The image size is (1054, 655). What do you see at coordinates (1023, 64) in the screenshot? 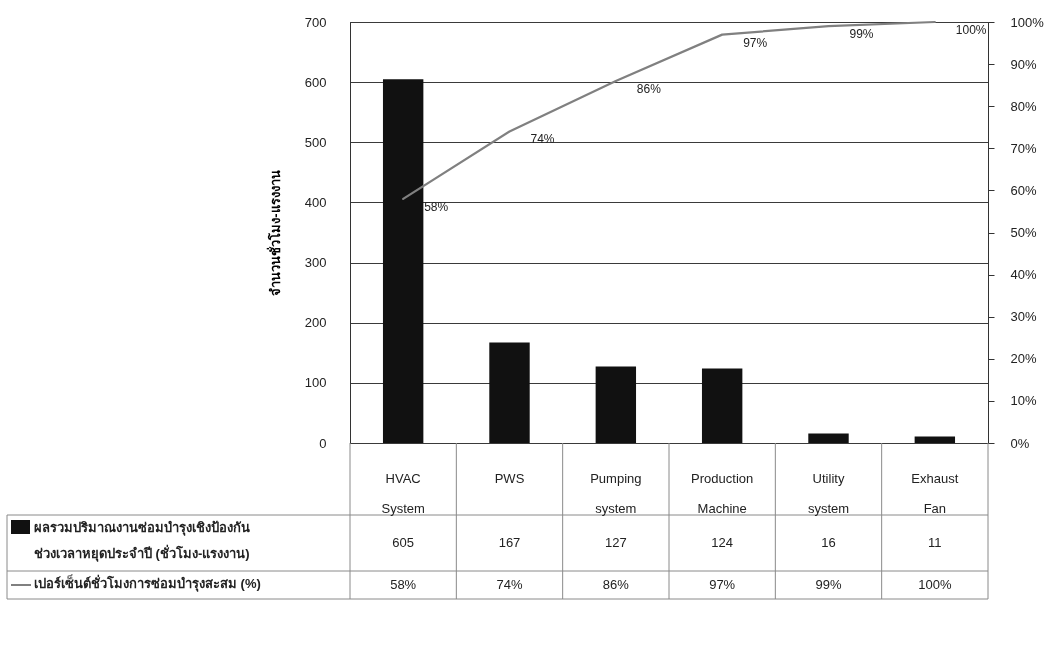
I see `y2-tick-label: 90%` at bounding box center [1023, 64].